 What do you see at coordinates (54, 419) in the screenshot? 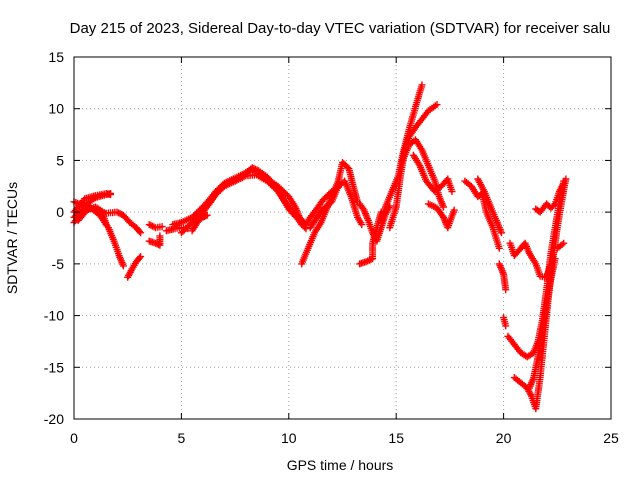
I see `y-tick-label: -20` at bounding box center [54, 419].